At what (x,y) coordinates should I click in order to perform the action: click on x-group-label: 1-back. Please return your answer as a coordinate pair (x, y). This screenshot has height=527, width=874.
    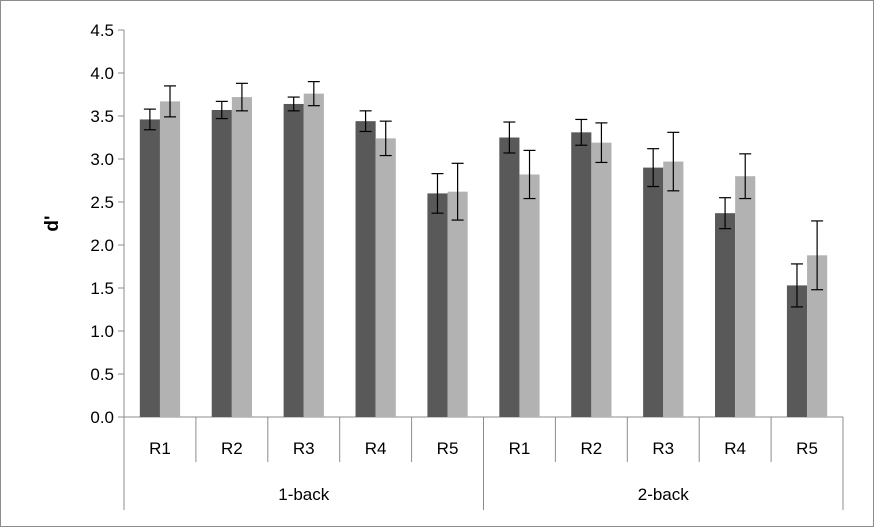
    Looking at the image, I should click on (304, 494).